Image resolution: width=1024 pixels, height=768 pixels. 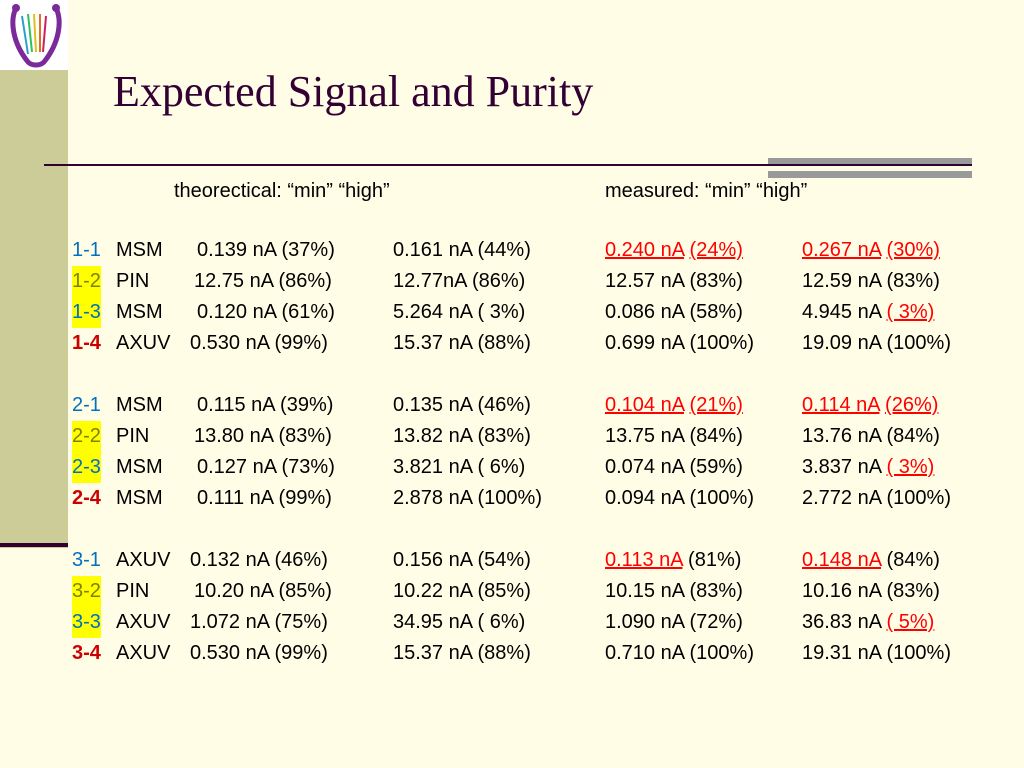 What do you see at coordinates (841, 622) in the screenshot?
I see `measured-high-value: 36.83 nA` at bounding box center [841, 622].